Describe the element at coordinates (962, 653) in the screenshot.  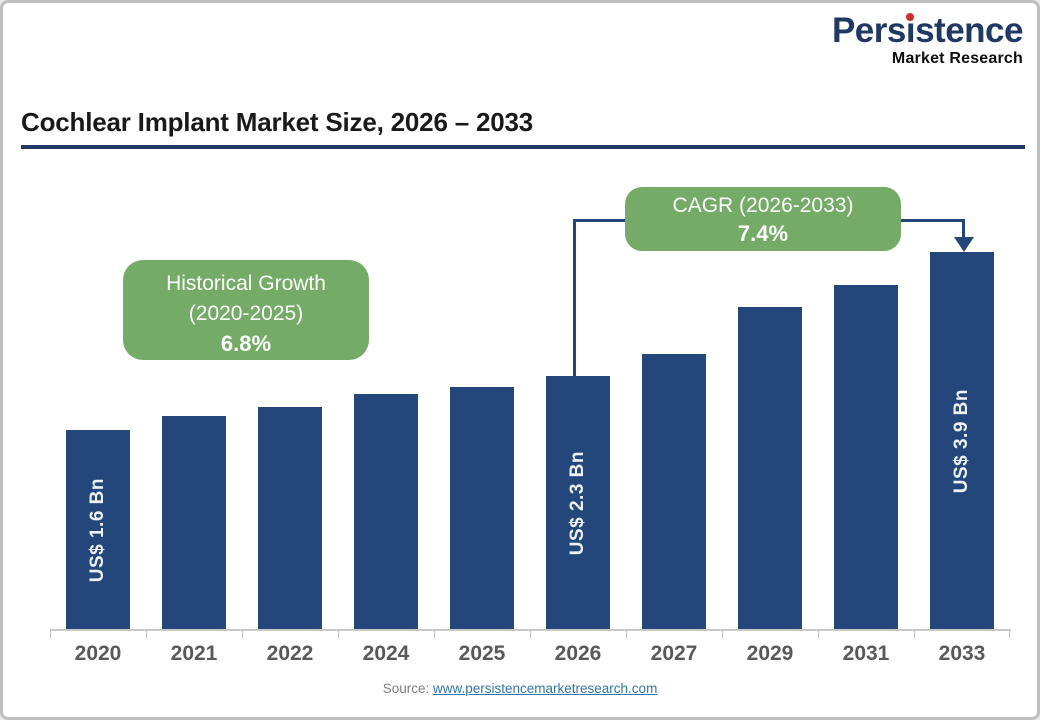
I see `x-axis-tick-label: 2033` at that location.